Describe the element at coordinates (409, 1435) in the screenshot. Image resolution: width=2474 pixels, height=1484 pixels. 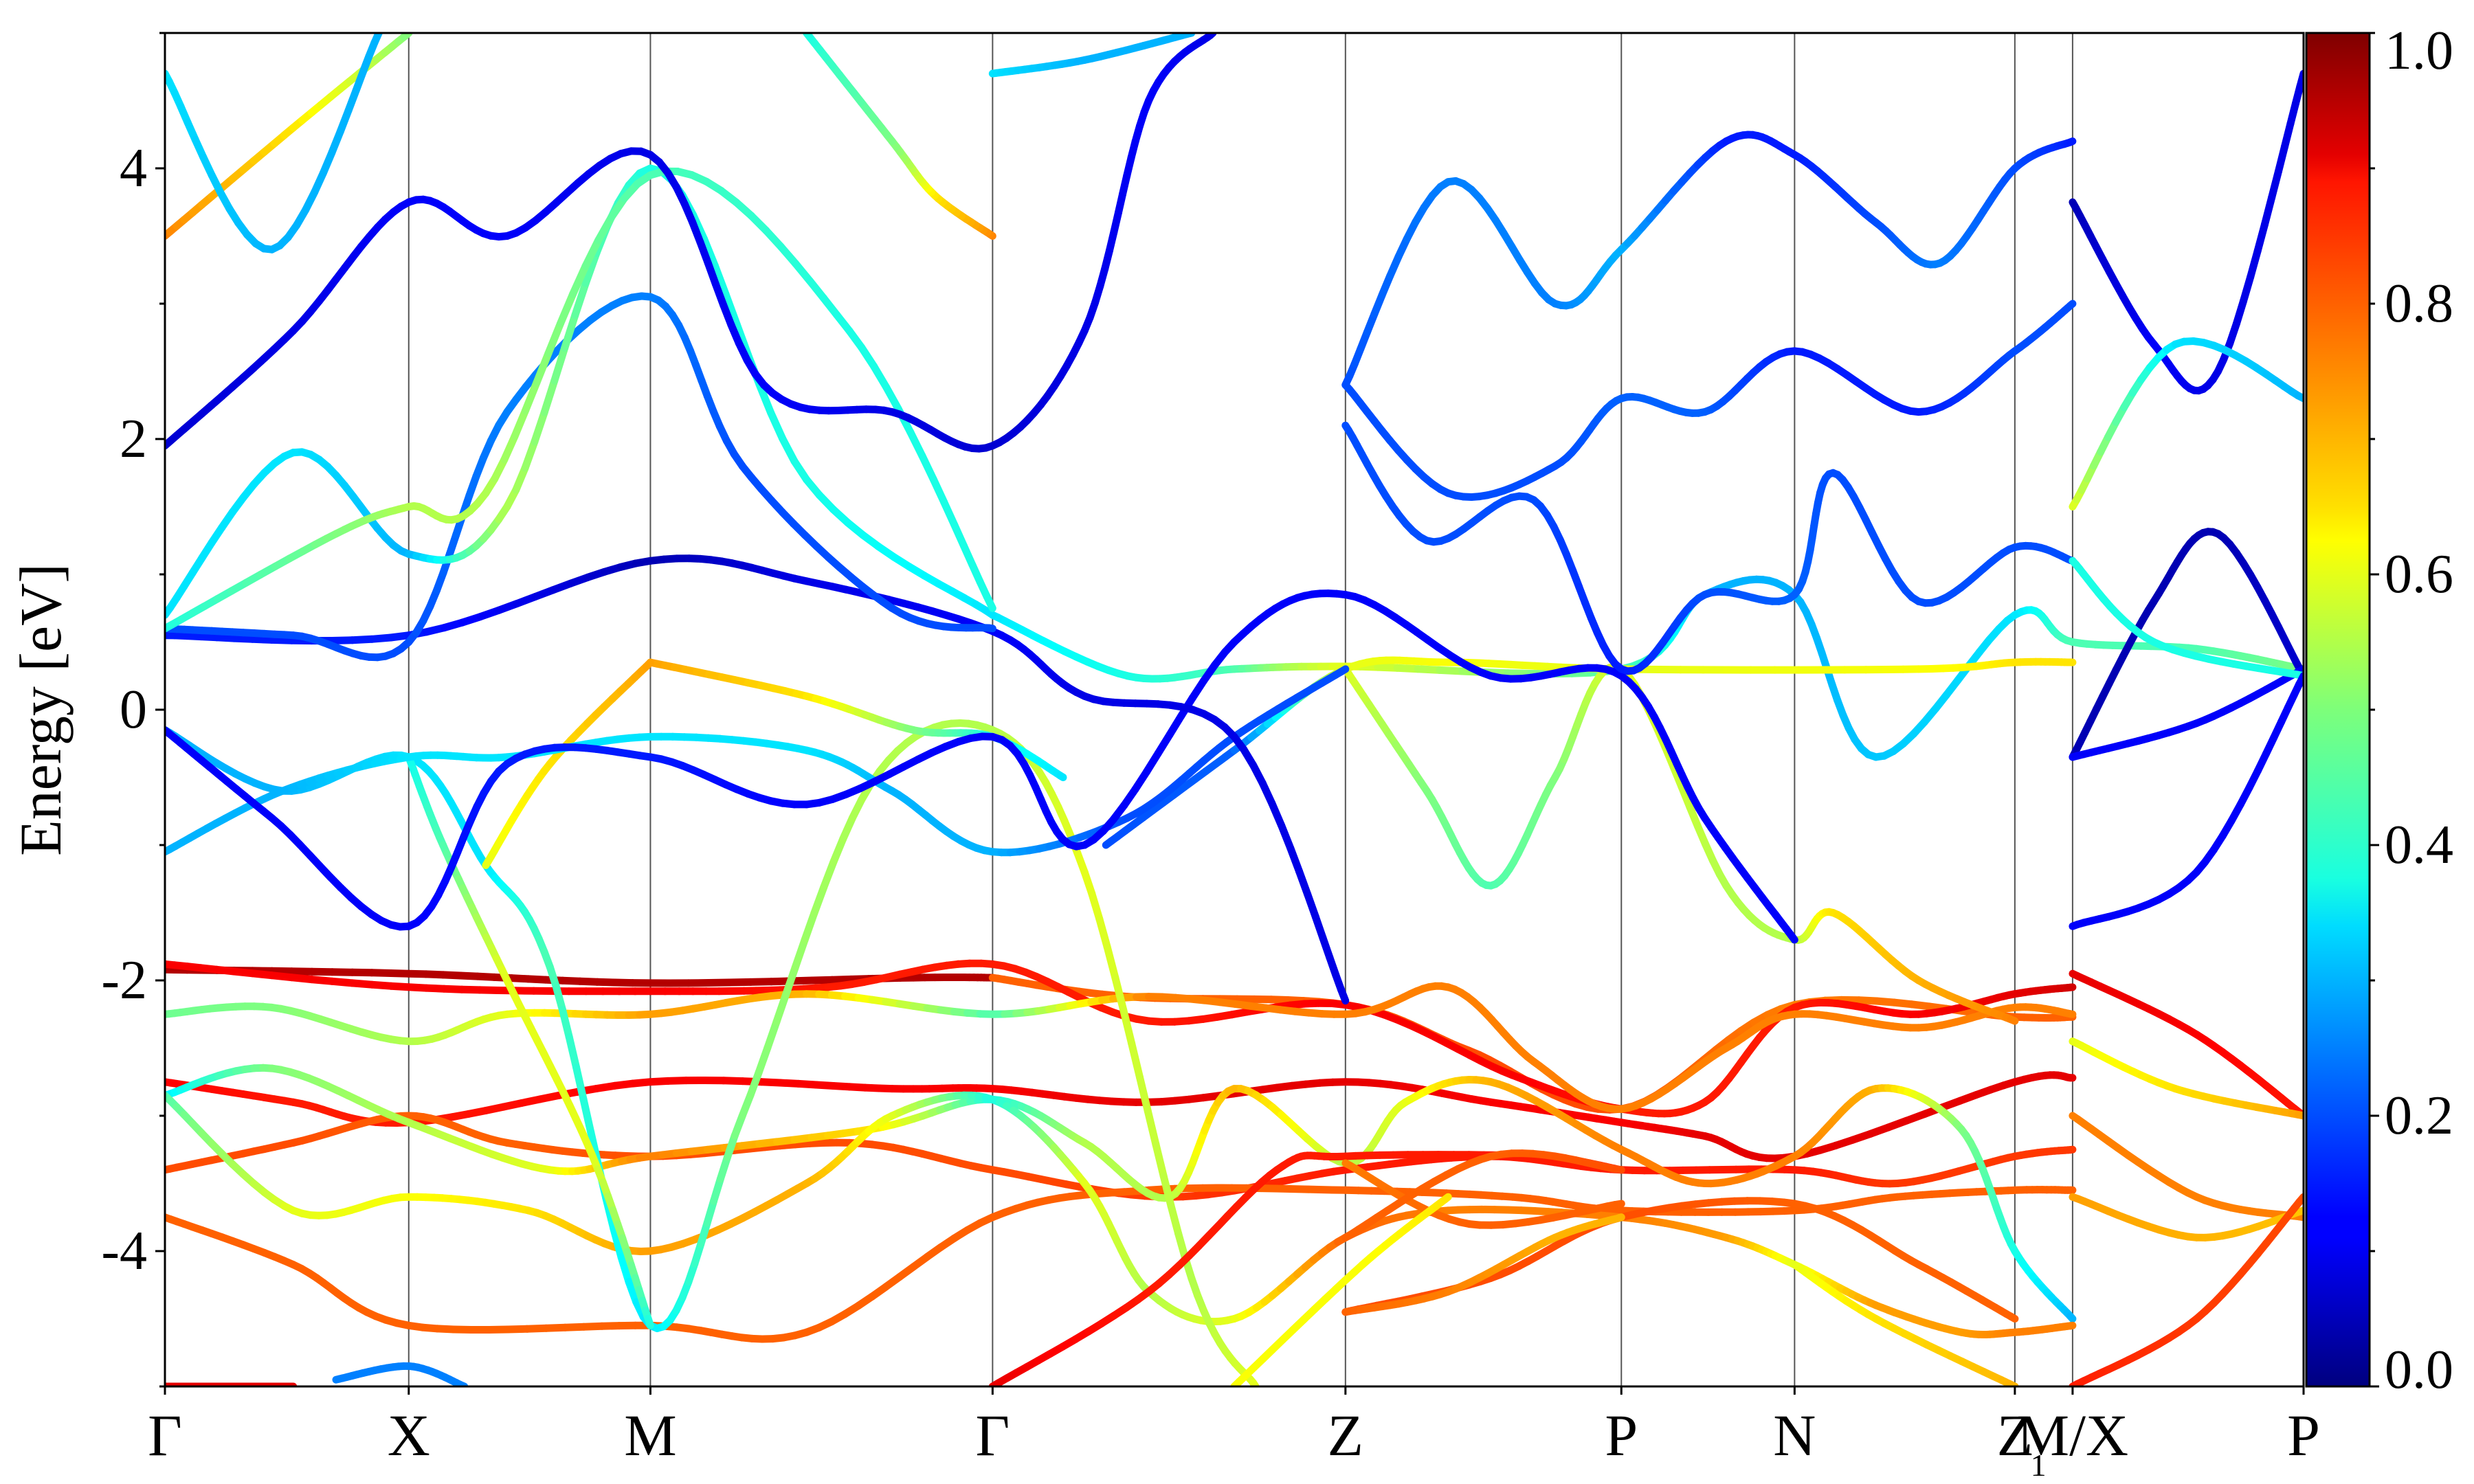
I see `x-tick-label: X` at that location.